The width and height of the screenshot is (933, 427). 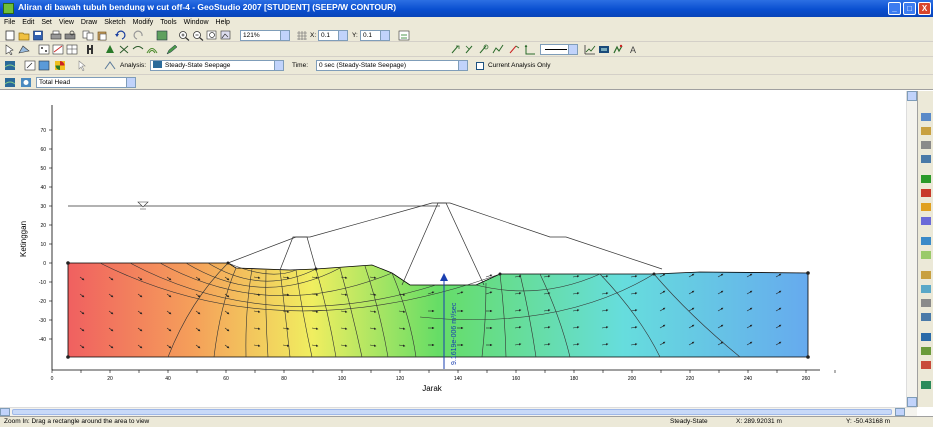 What do you see at coordinates (404, 35) in the screenshot?
I see `snap-grid-icon` at bounding box center [404, 35].